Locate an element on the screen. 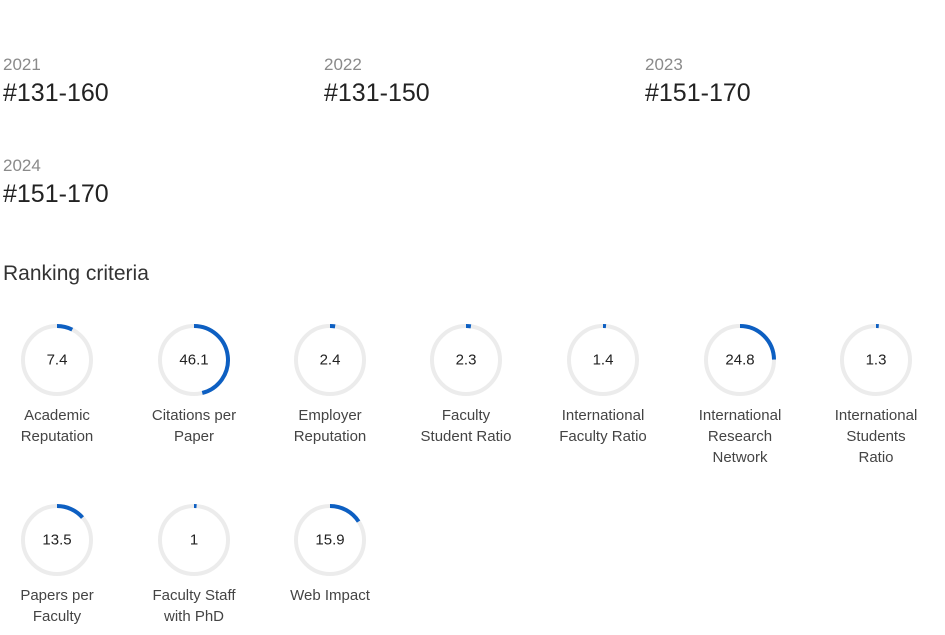 Image resolution: width=945 pixels, height=635 pixels. criterion-faculty-student-ratio: 2.3 Faculty Student Ratio is located at coordinates (466, 384).